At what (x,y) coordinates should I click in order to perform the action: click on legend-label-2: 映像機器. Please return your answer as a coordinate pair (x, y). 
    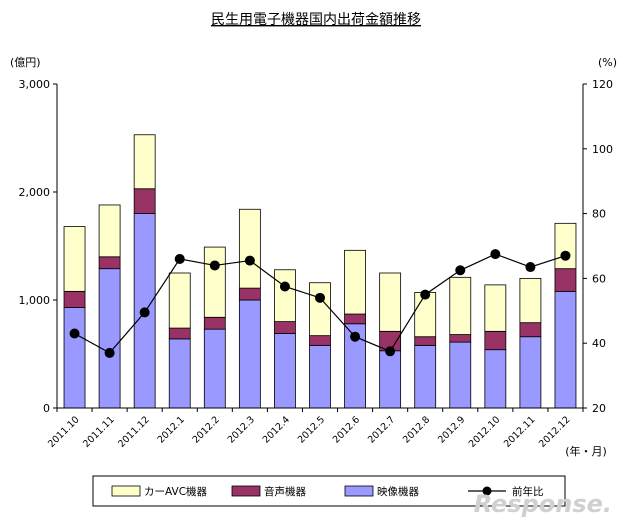
    Looking at the image, I should click on (398, 491).